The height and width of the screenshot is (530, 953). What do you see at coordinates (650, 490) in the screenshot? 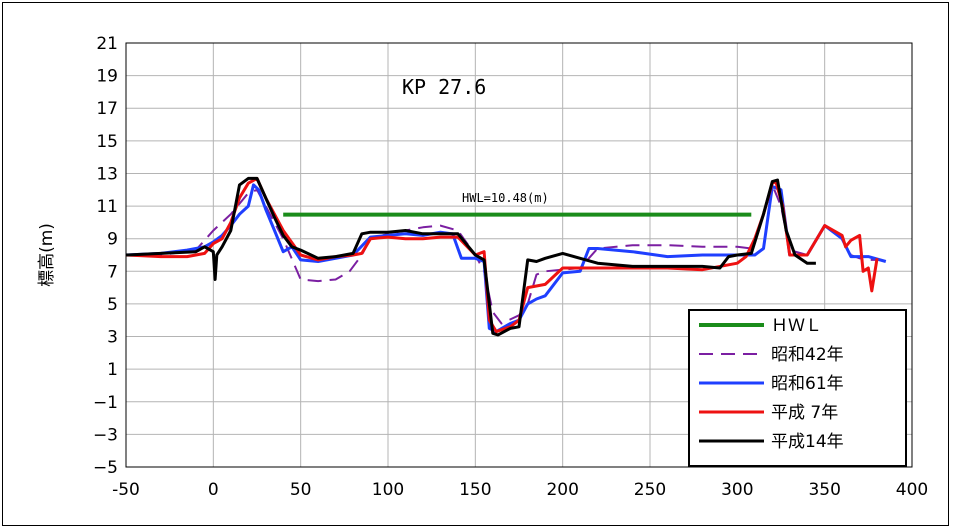
I see `x-tick-label: 250` at bounding box center [650, 490].